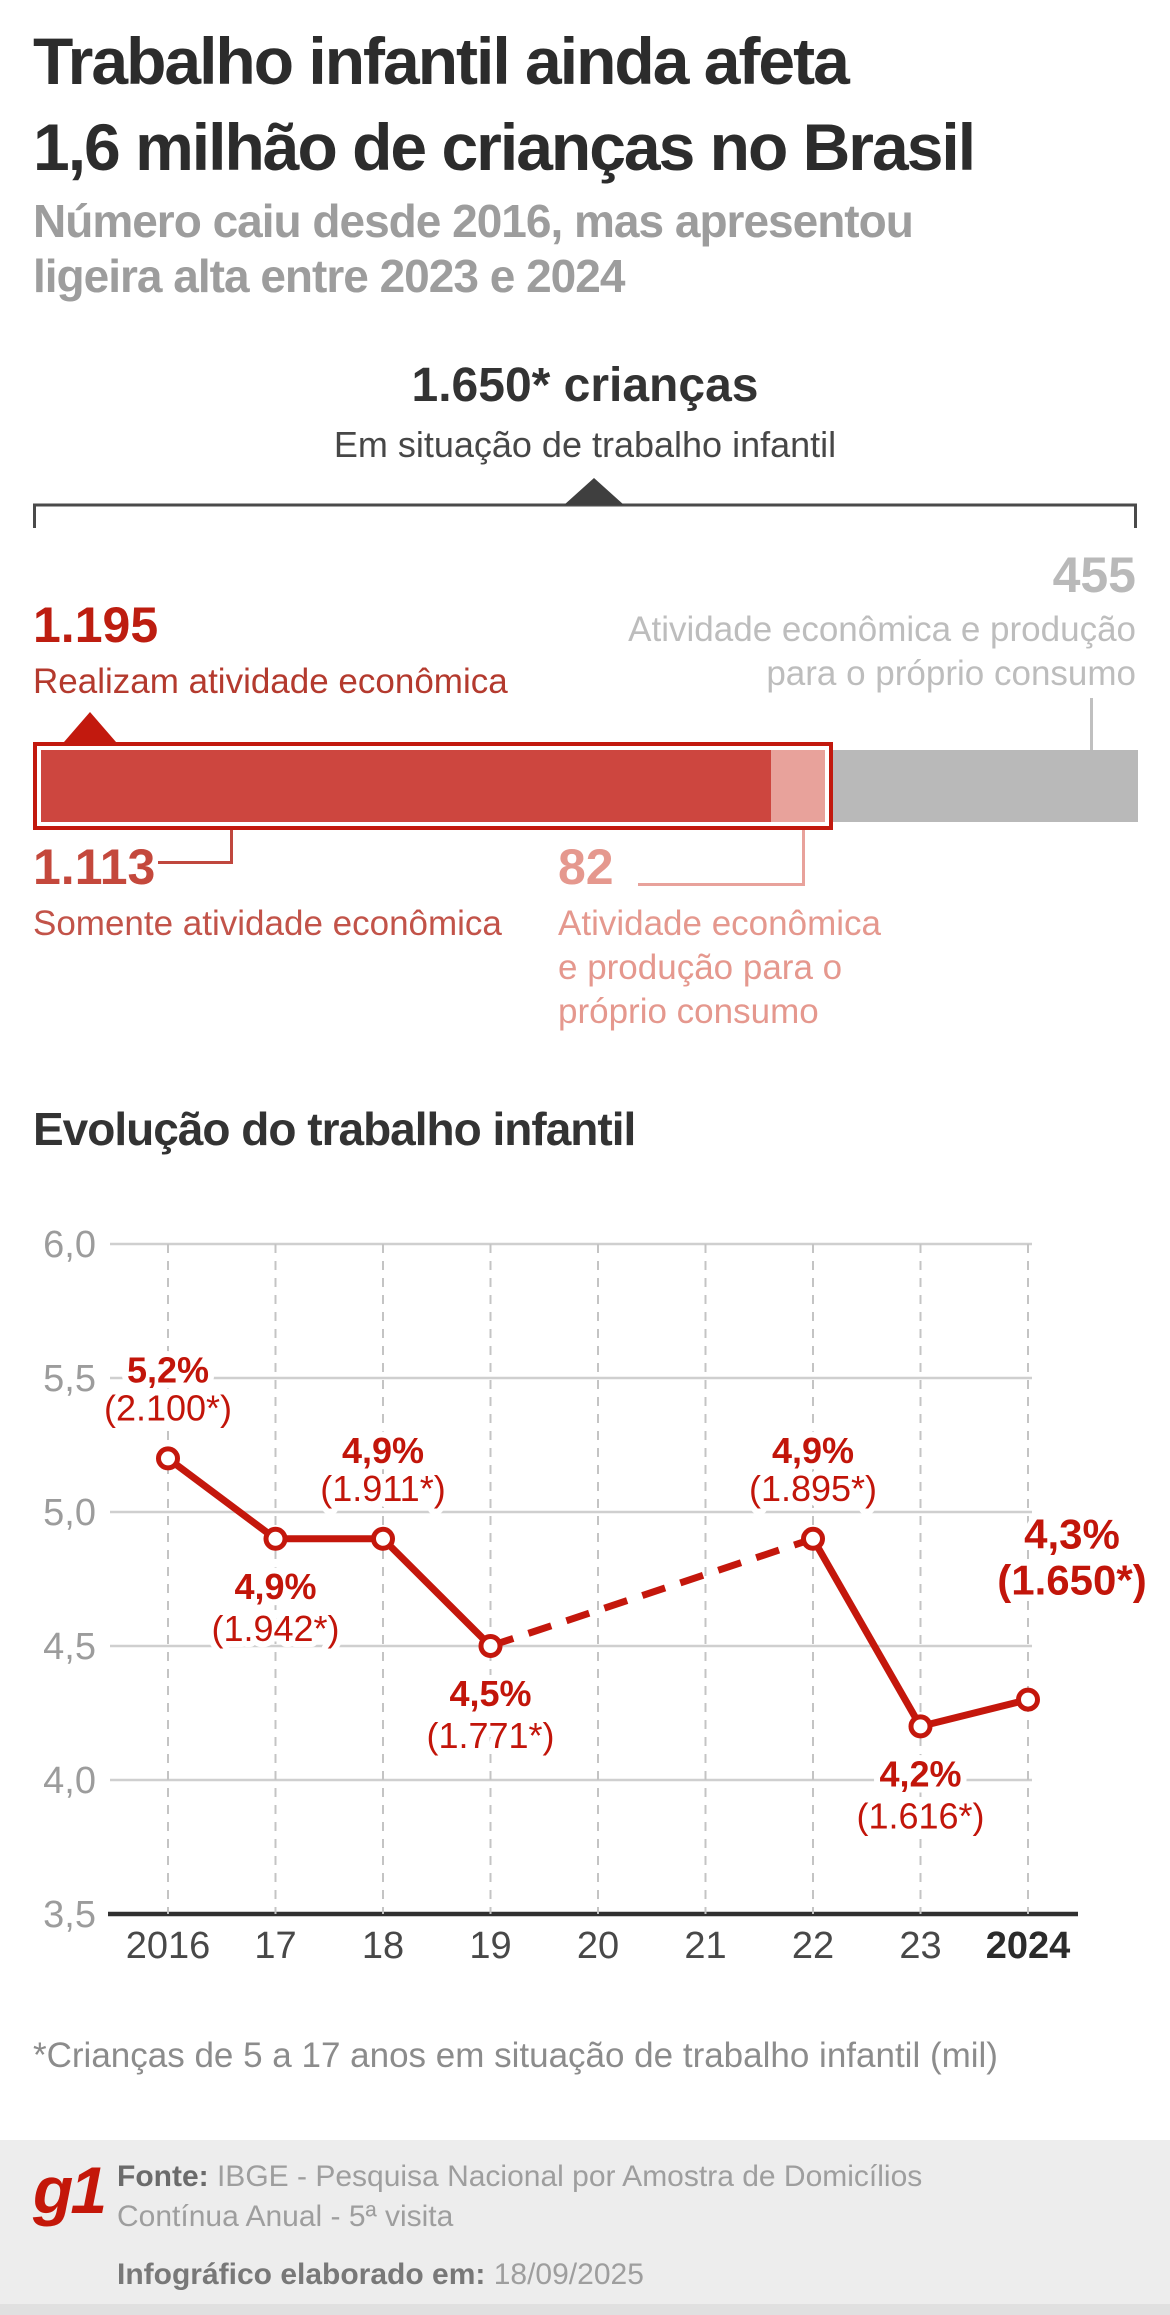  I want to click on footer-source-label: Fonte:, so click(163, 2176).